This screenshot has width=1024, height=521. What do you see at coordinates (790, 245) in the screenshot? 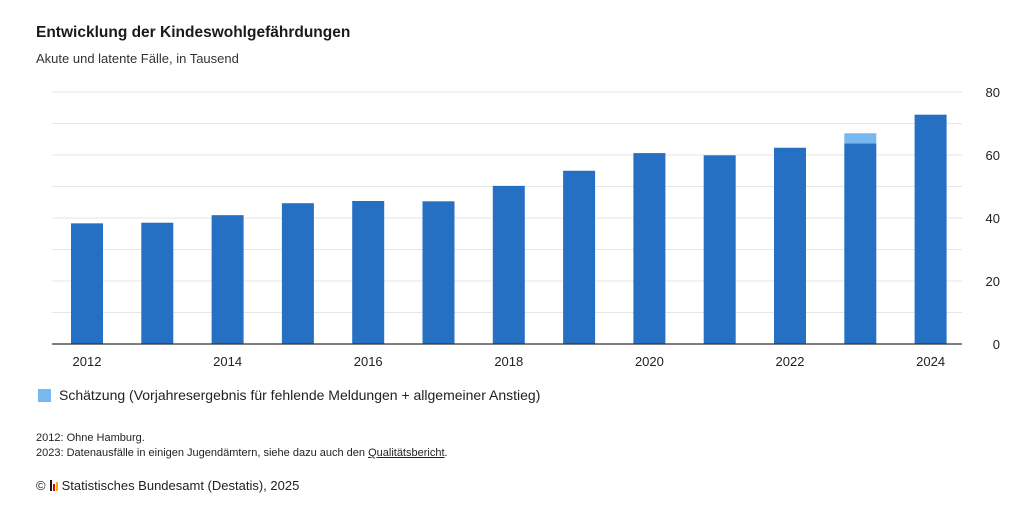
I see `bar-2022` at bounding box center [790, 245].